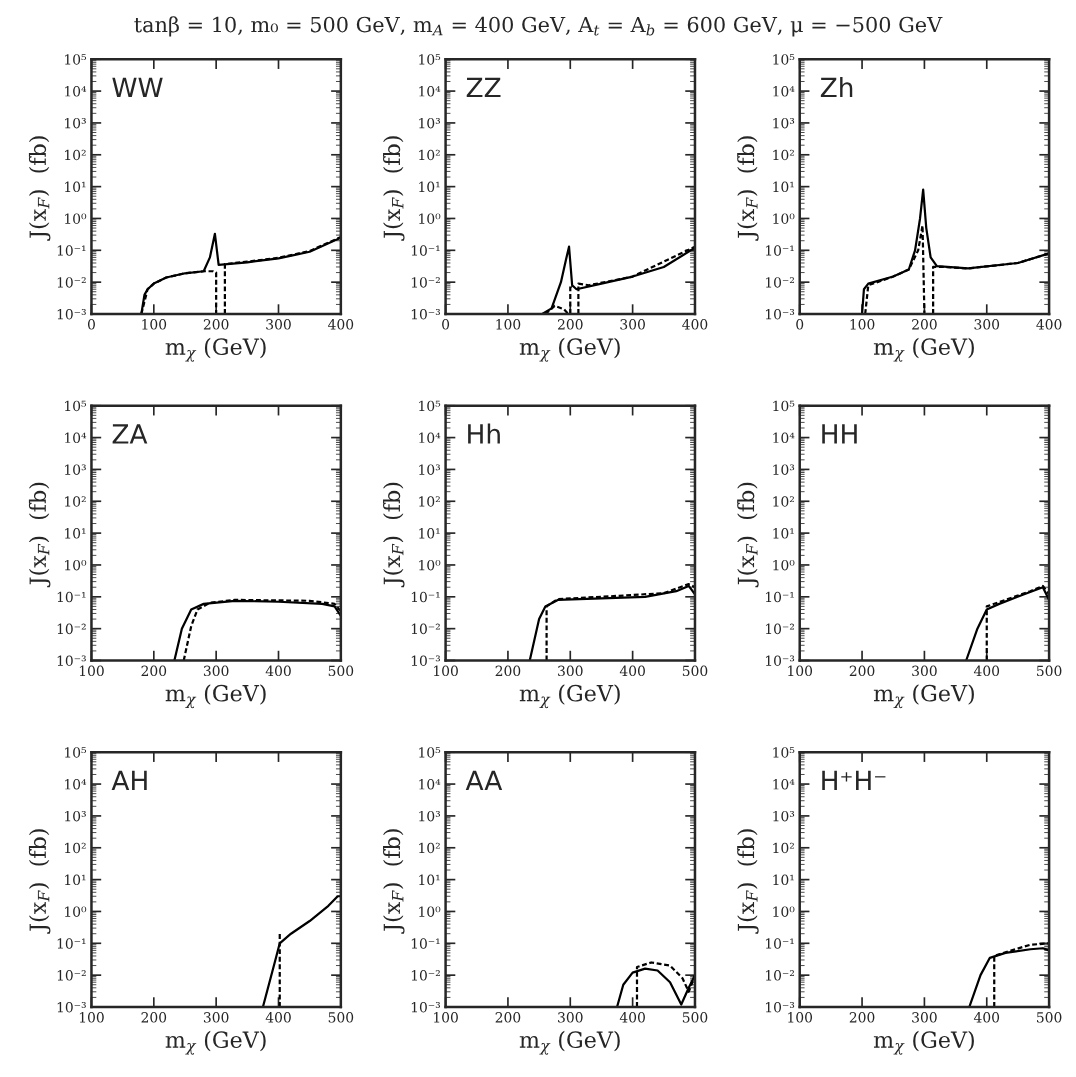  I want to click on annotation: ZA, so click(130, 434).